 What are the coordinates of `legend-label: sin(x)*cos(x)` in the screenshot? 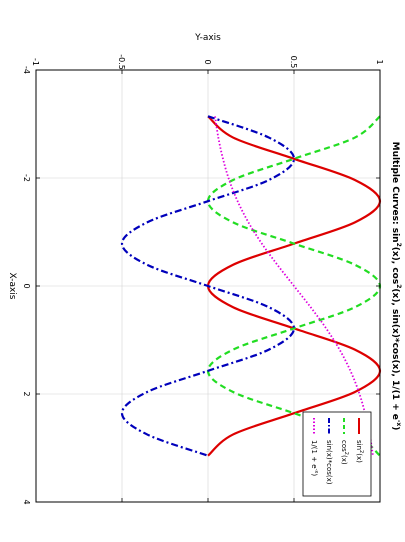 It's located at (329, 462).